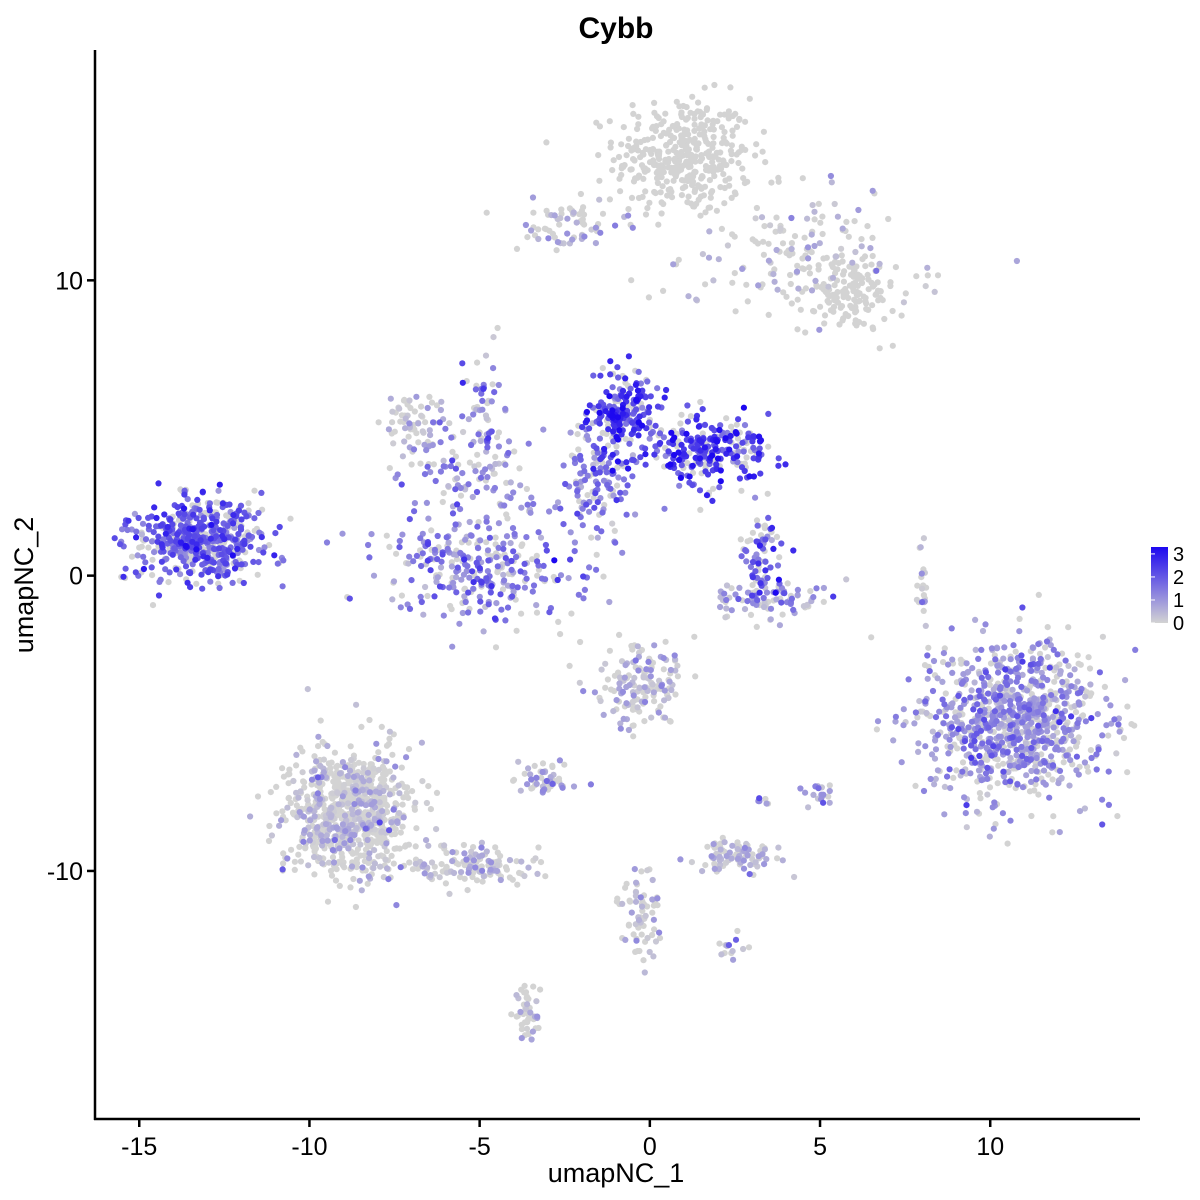  I want to click on x-tick-label: -5, so click(480, 1147).